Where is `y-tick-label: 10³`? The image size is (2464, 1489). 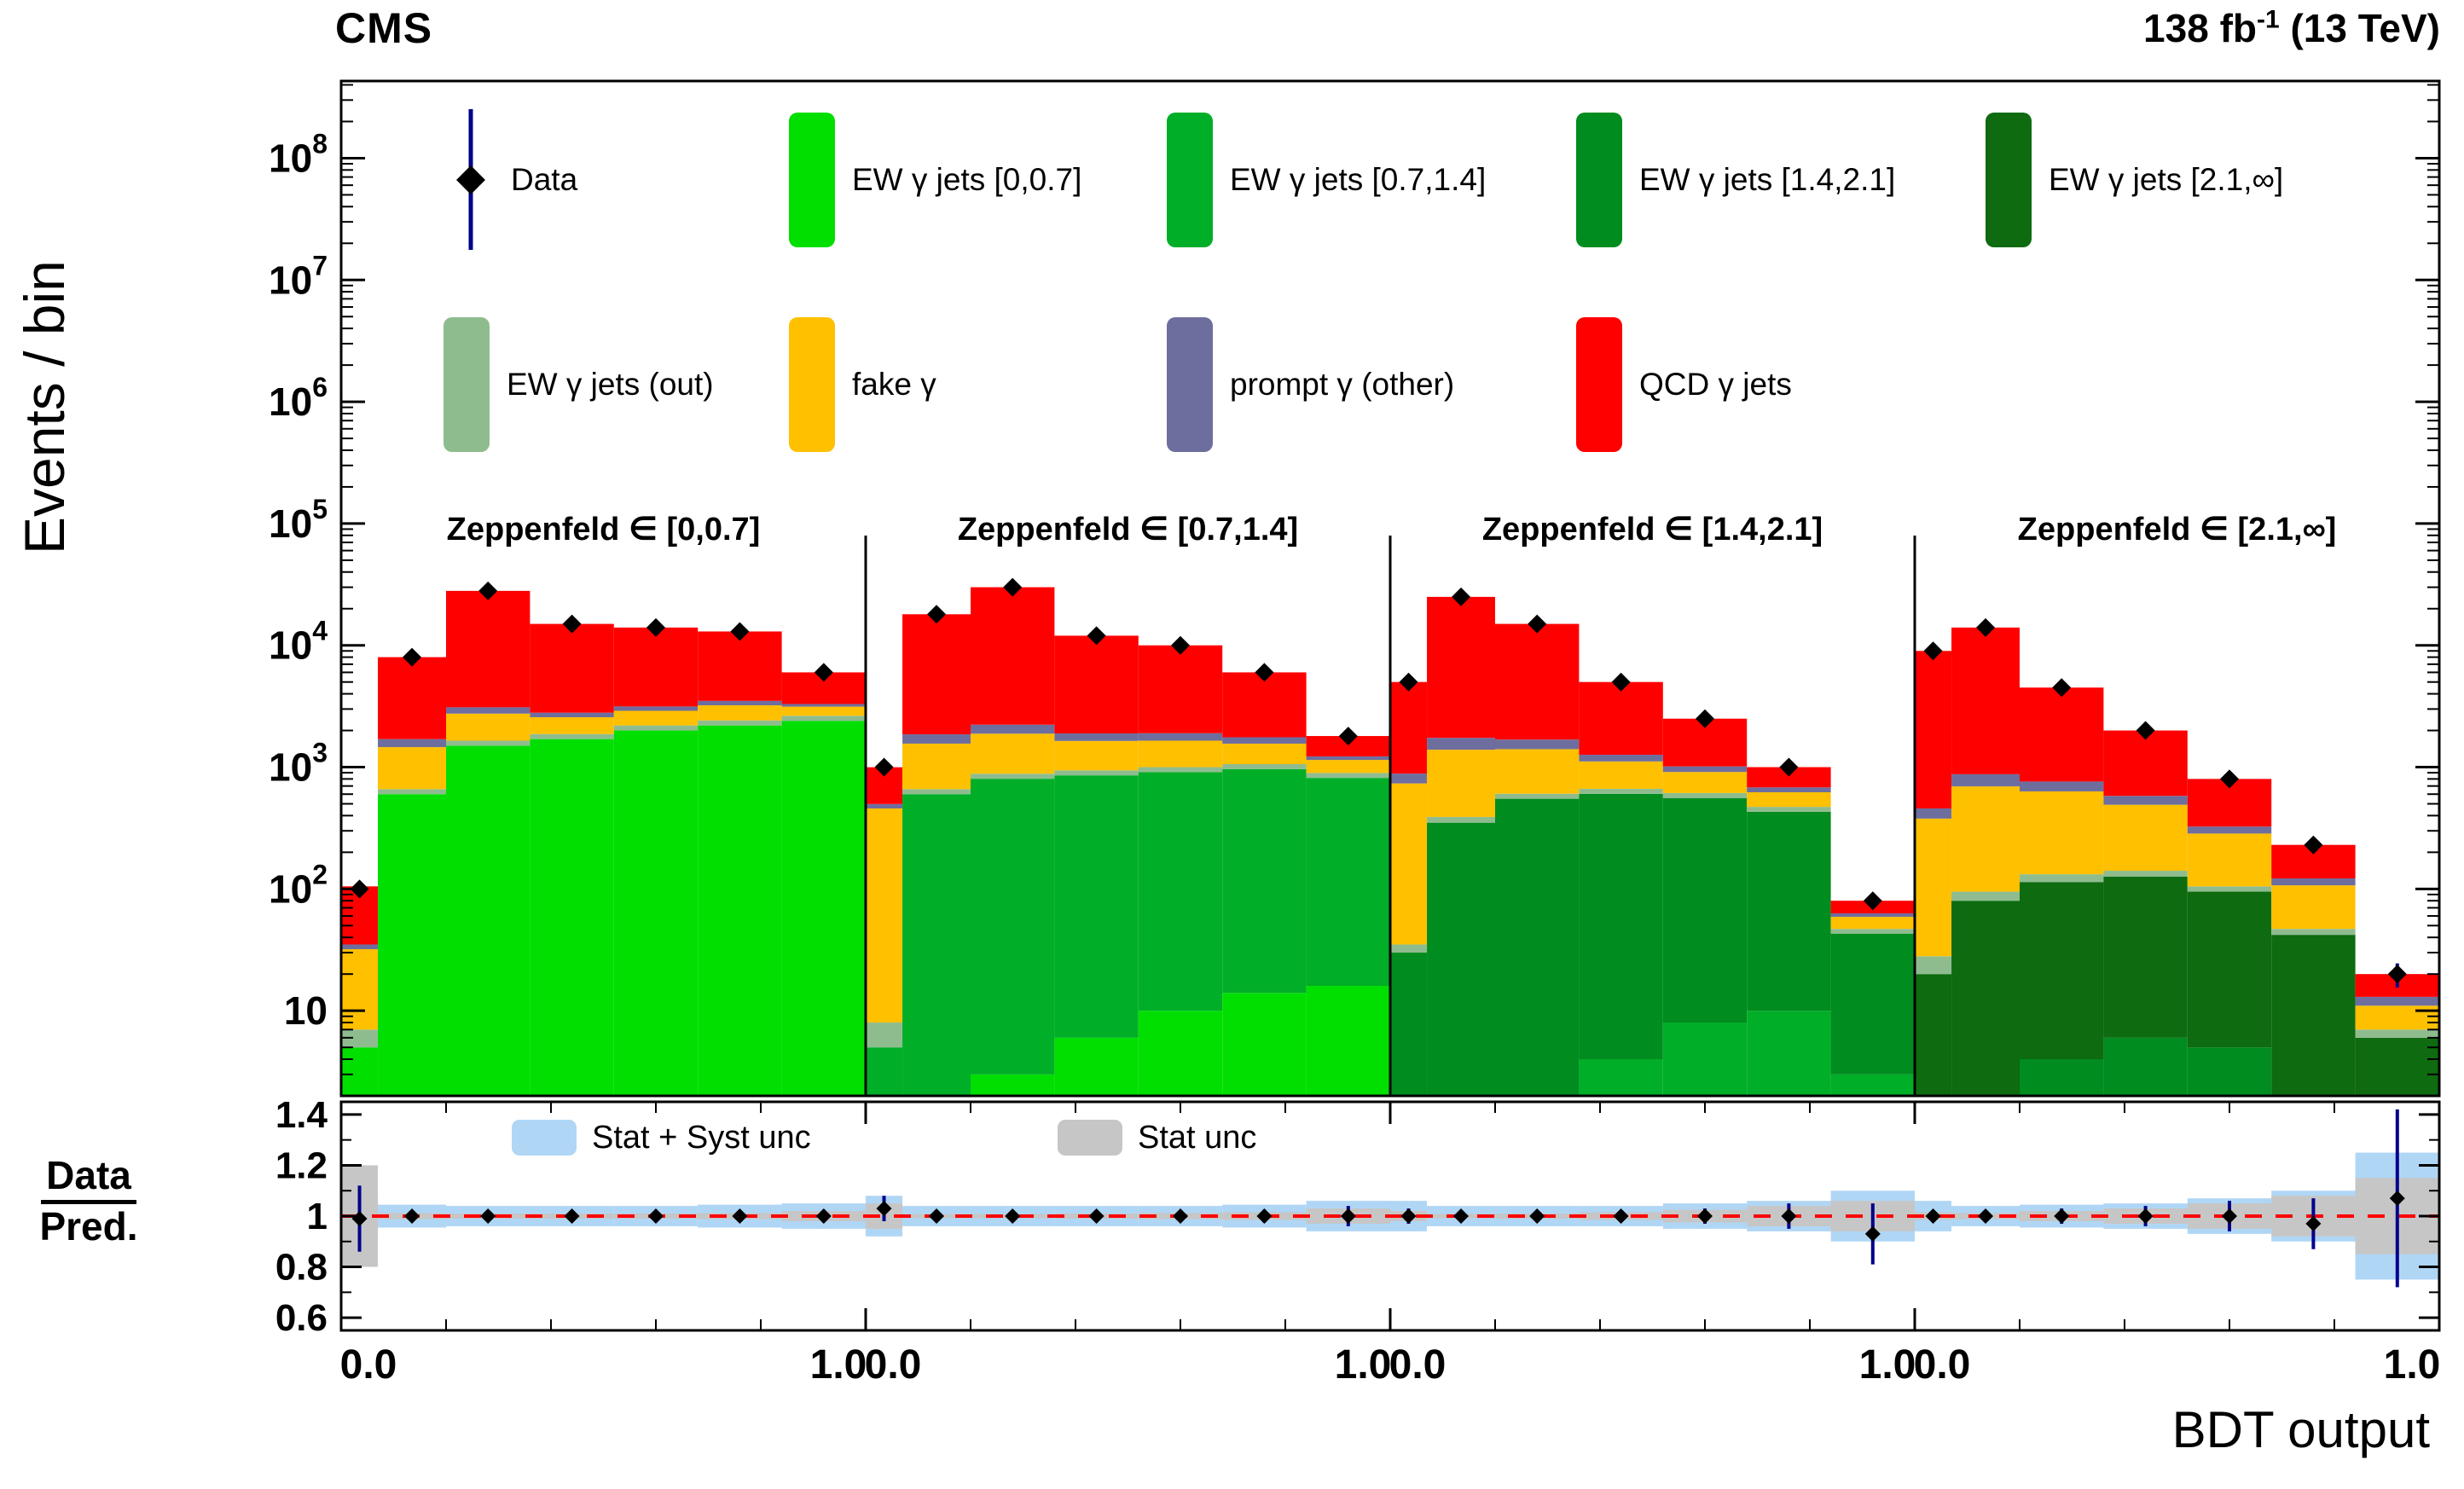 y-tick-label: 10³ is located at coordinates (298, 764).